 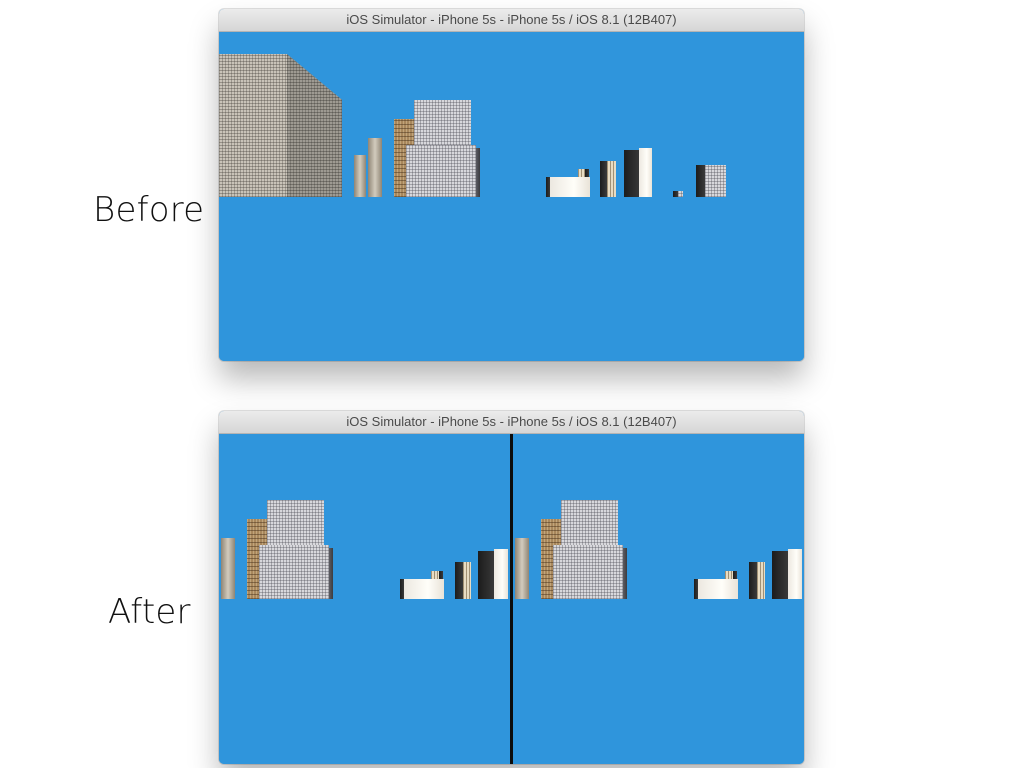 I want to click on eye-divider, so click(x=511, y=599).